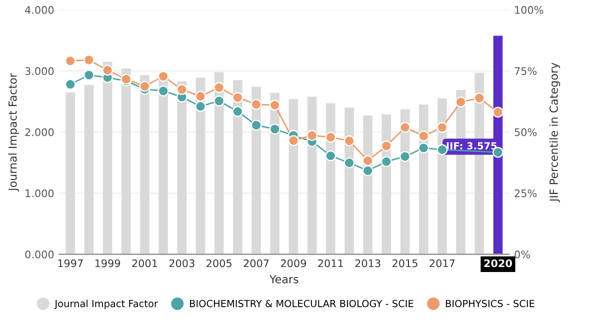 The width and height of the screenshot is (592, 326). What do you see at coordinates (367, 263) in the screenshot?
I see `x-tick-label: 2013` at bounding box center [367, 263].